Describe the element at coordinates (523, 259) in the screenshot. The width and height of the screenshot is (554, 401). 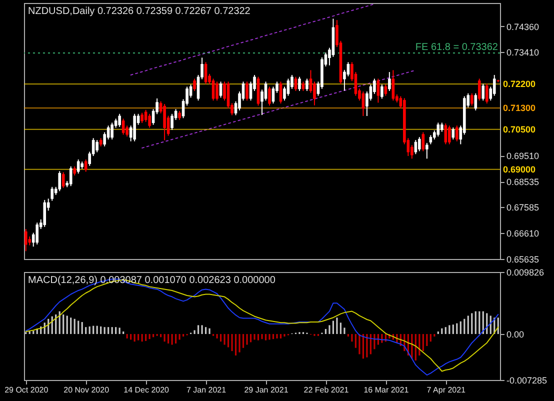
I see `y-tick-label: 0.65635` at that location.